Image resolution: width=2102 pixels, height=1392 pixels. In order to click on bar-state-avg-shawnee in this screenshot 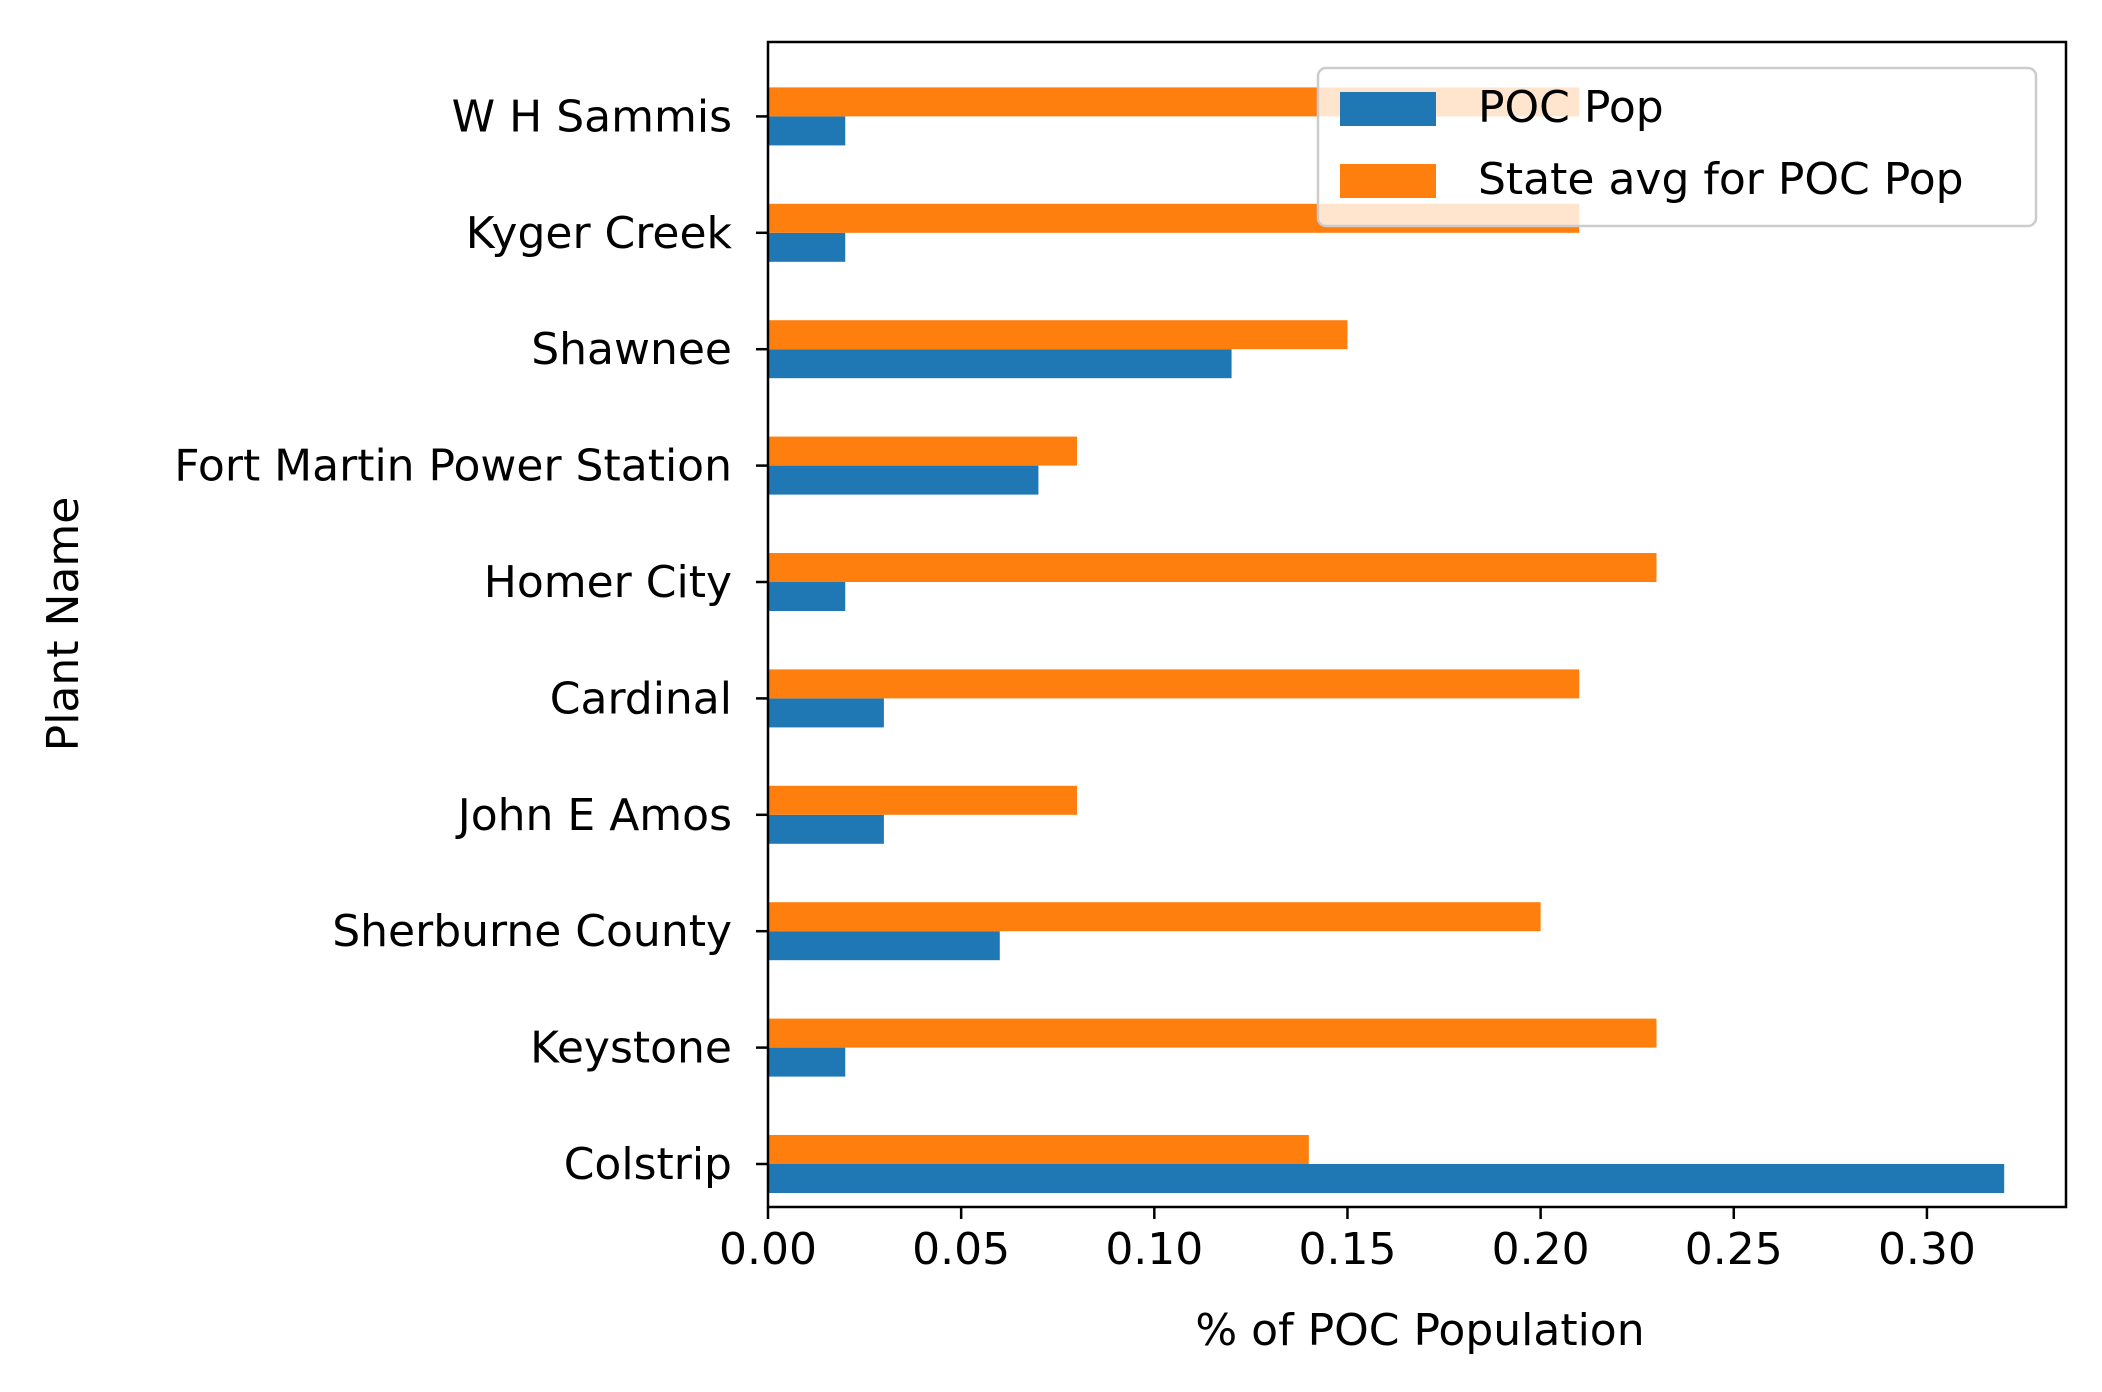, I will do `click(1058, 335)`.